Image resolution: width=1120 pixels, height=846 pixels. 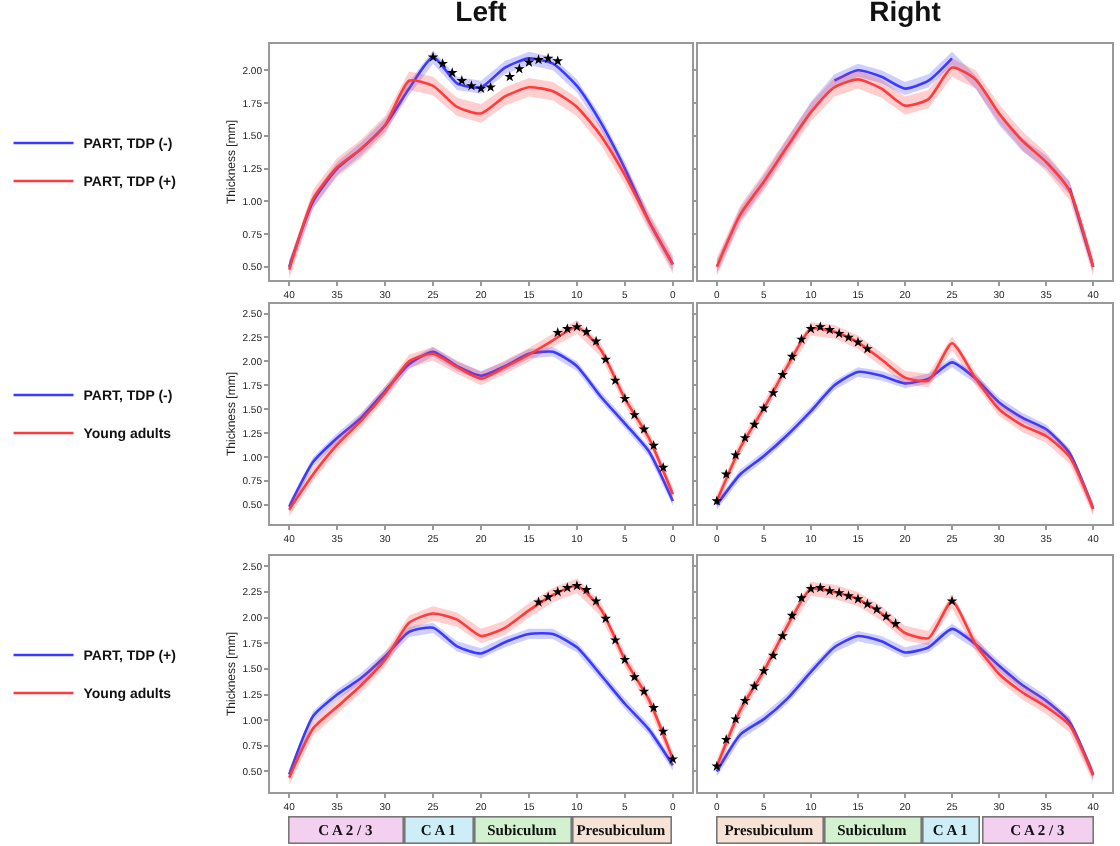 I want to click on chart-title: Left, so click(x=481, y=14).